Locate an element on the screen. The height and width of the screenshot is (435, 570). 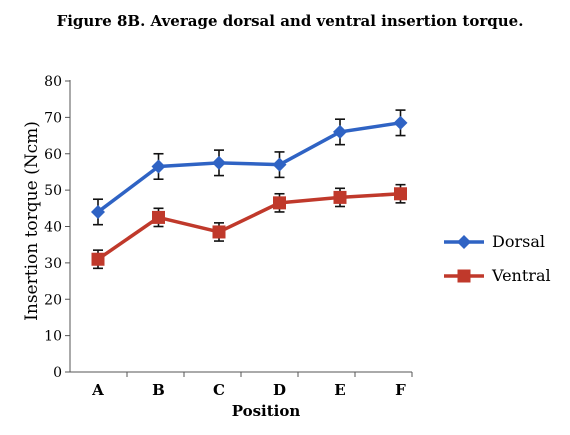
y-tick-label: 20 is located at coordinates (53, 300).